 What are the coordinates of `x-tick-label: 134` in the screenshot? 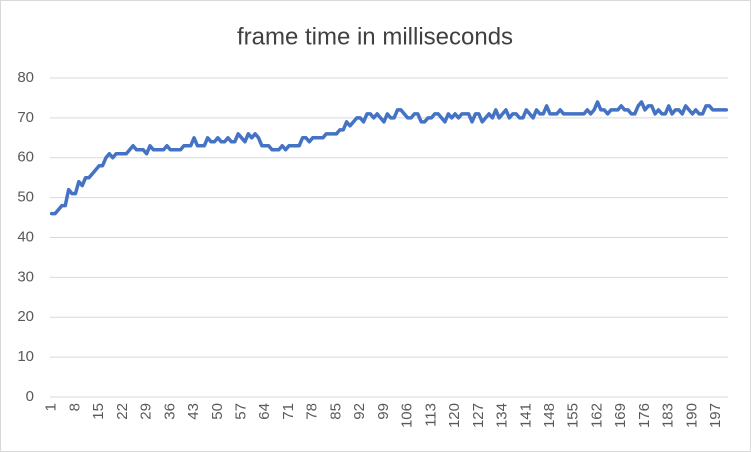 It's located at (502, 415).